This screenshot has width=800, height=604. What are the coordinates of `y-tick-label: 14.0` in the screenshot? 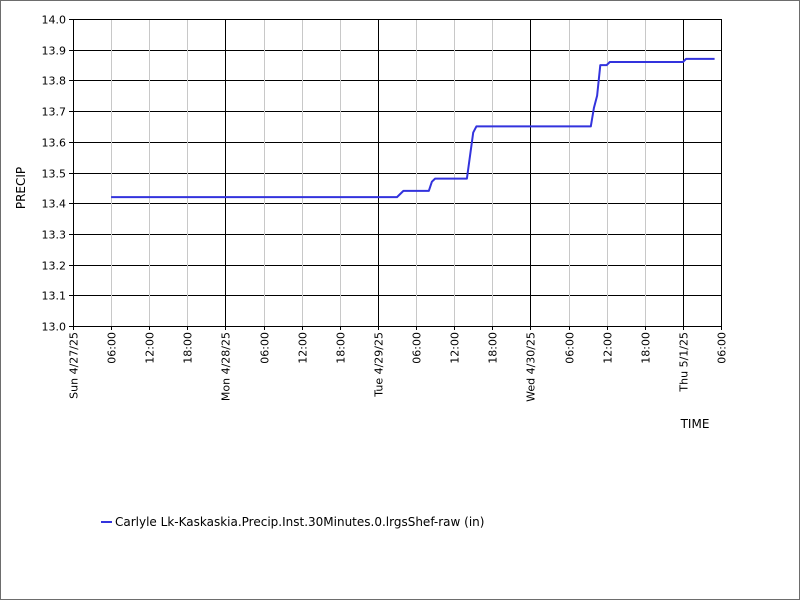 It's located at (54, 20).